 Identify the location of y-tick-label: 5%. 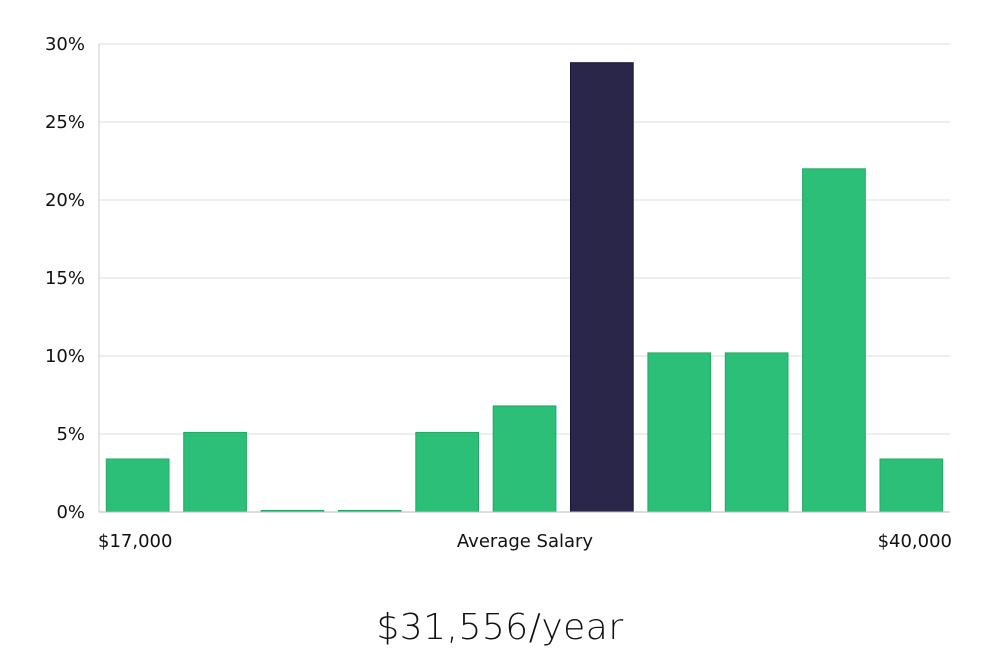
(70, 434).